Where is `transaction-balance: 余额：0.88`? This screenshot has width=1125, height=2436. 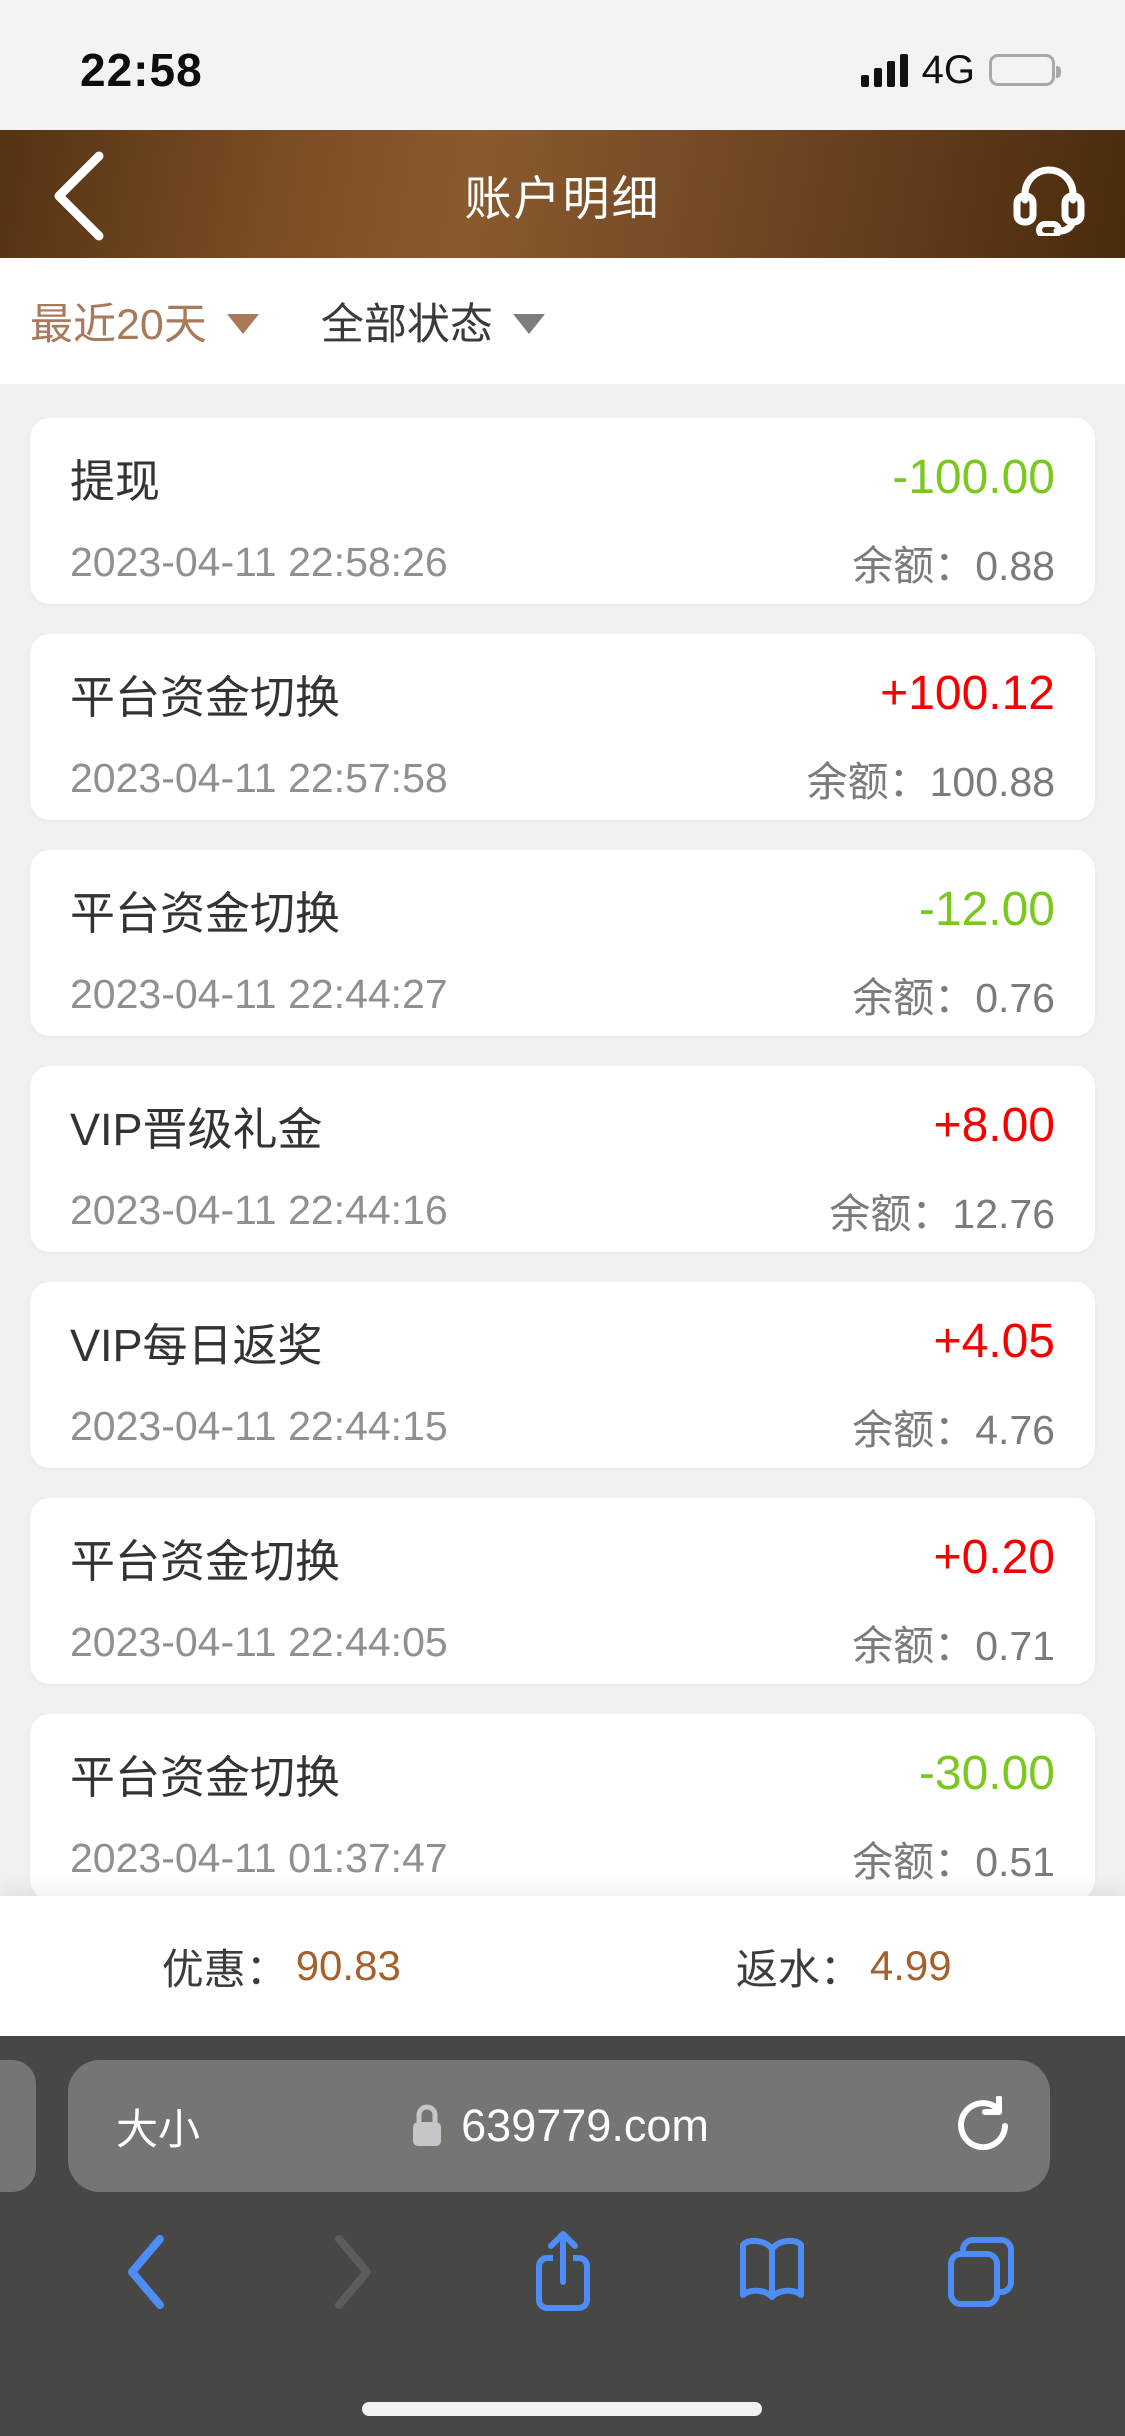
transaction-balance: 余额：0.88 is located at coordinates (953, 566).